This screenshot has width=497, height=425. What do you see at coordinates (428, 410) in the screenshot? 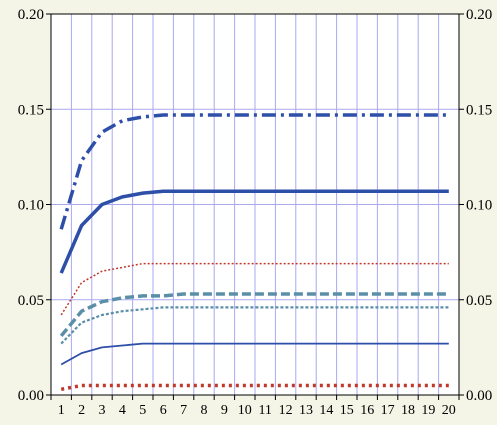
I see `x-tick-label: 19` at bounding box center [428, 410].